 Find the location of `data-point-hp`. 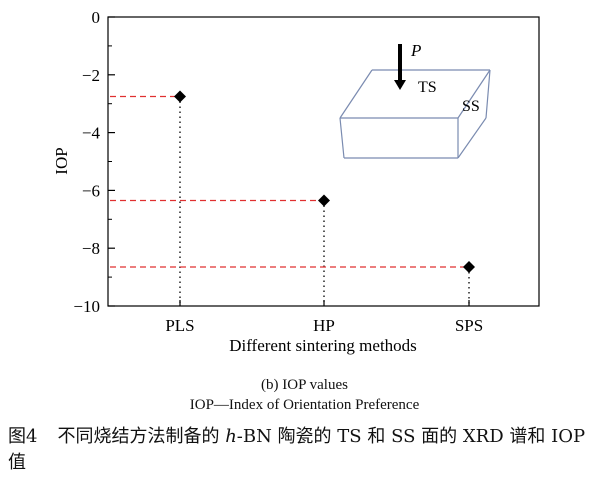

data-point-hp is located at coordinates (324, 200).